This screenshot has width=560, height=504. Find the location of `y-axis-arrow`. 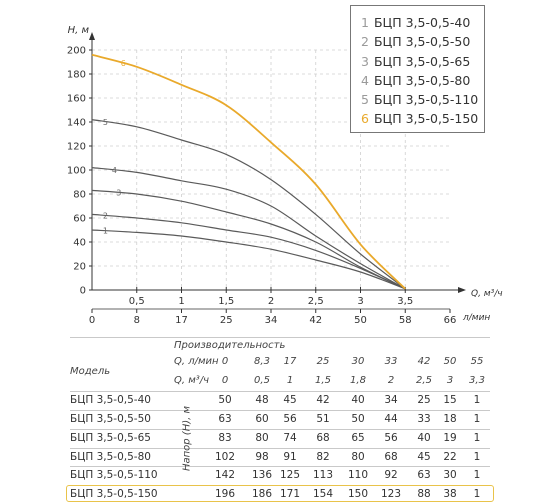

y-axis-arrow is located at coordinates (92, 36).